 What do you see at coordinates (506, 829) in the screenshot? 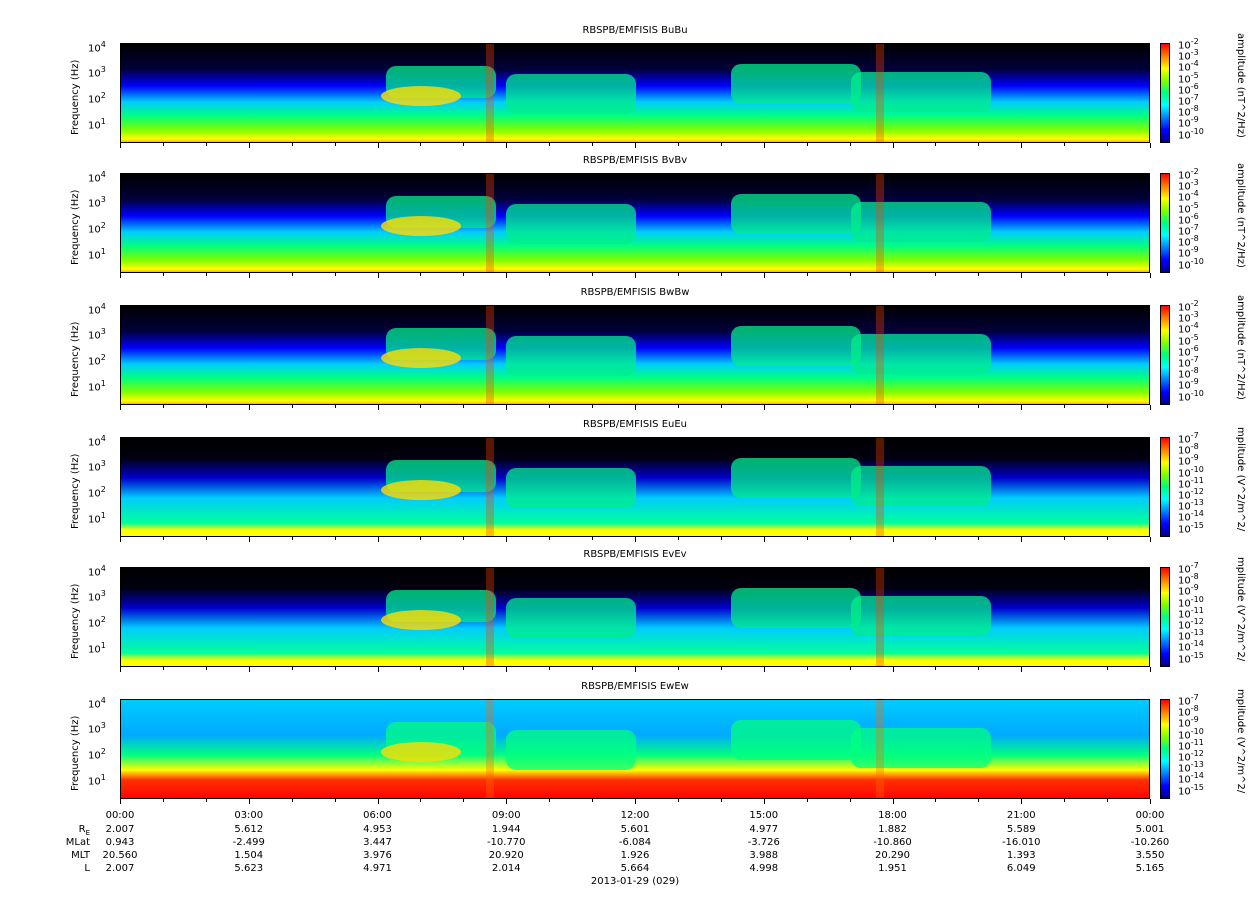
I see `ephemeris-value: 1.944` at bounding box center [506, 829].